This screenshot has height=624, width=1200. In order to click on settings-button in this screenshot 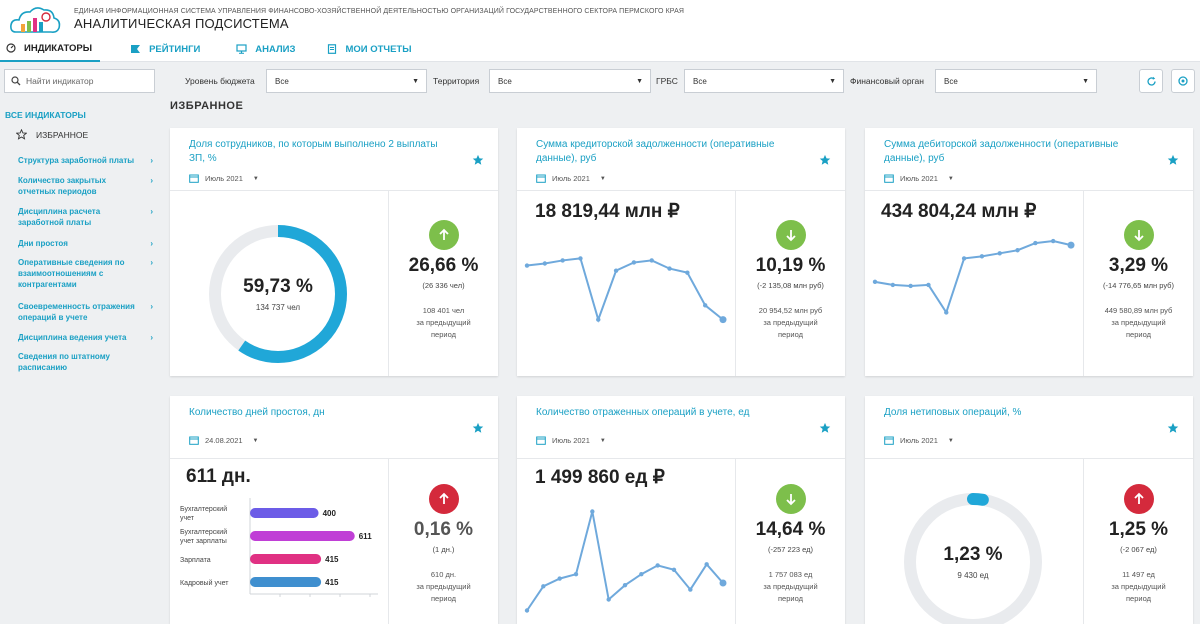, I will do `click(1183, 81)`.